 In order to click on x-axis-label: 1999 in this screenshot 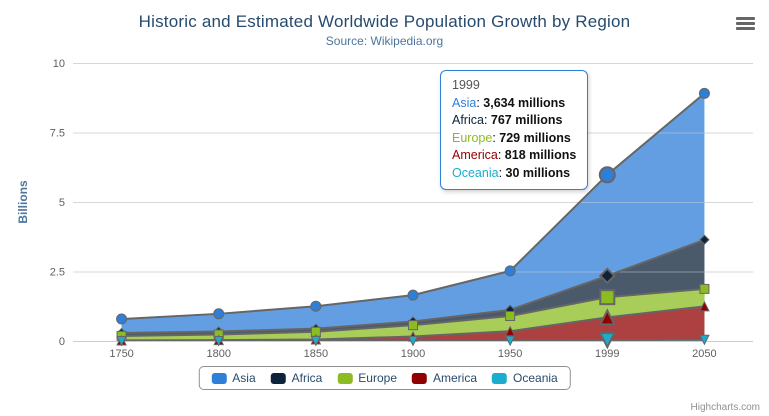, I will do `click(607, 354)`.